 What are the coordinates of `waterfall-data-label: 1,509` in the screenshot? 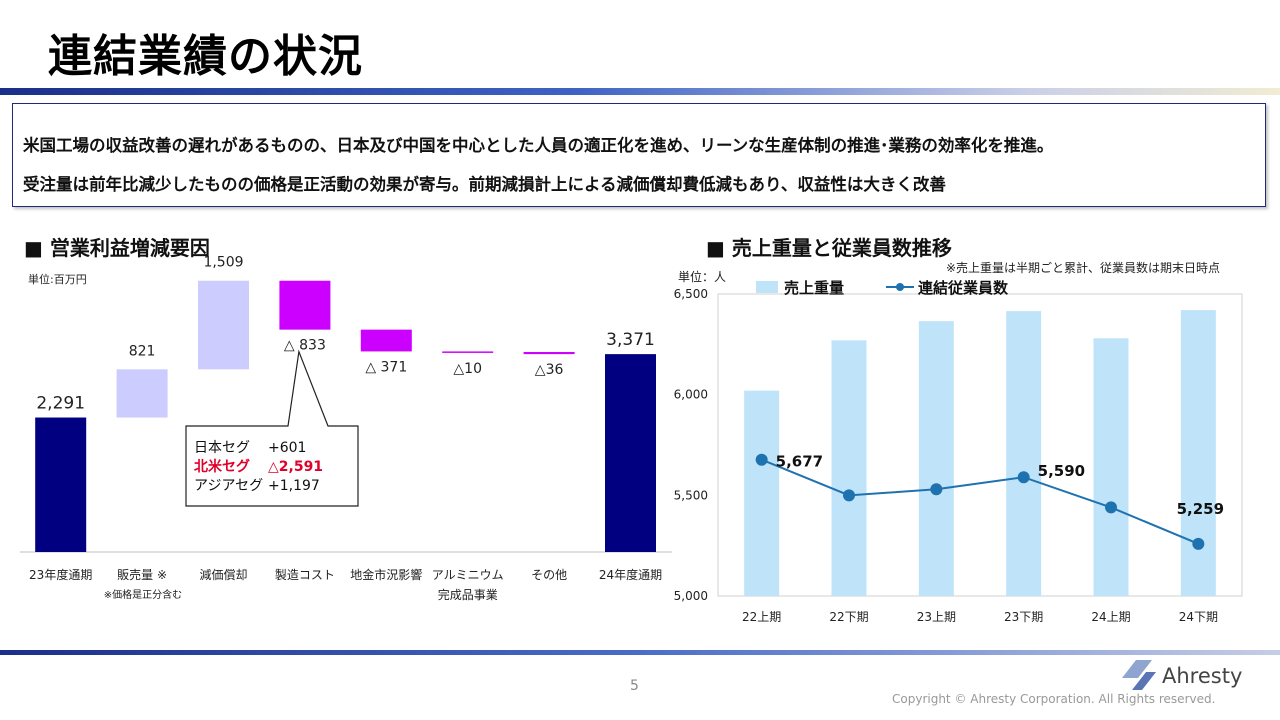 It's located at (223, 263).